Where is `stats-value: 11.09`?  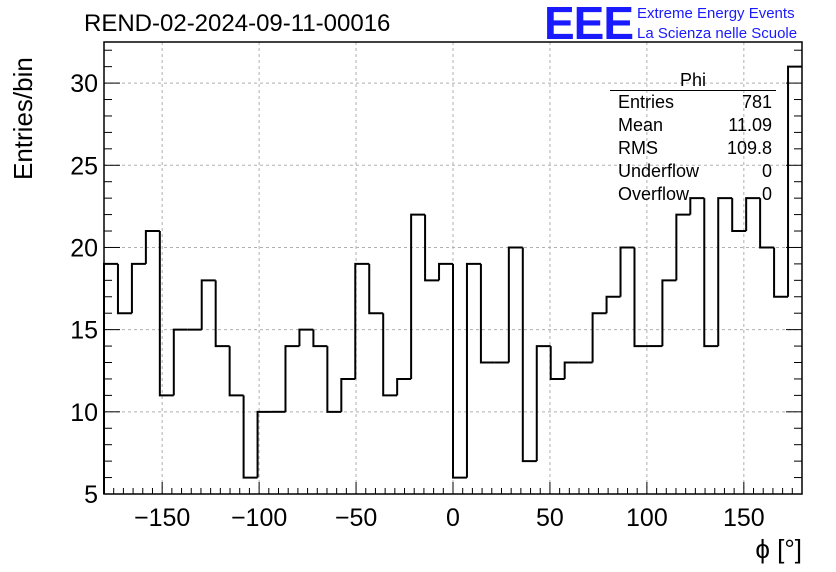 stats-value: 11.09 is located at coordinates (750, 125).